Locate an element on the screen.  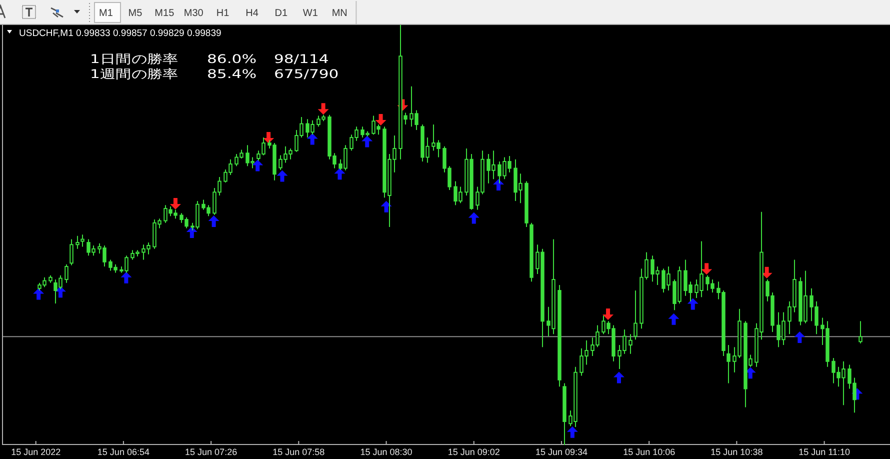
text: H1 is located at coordinates (223, 13).